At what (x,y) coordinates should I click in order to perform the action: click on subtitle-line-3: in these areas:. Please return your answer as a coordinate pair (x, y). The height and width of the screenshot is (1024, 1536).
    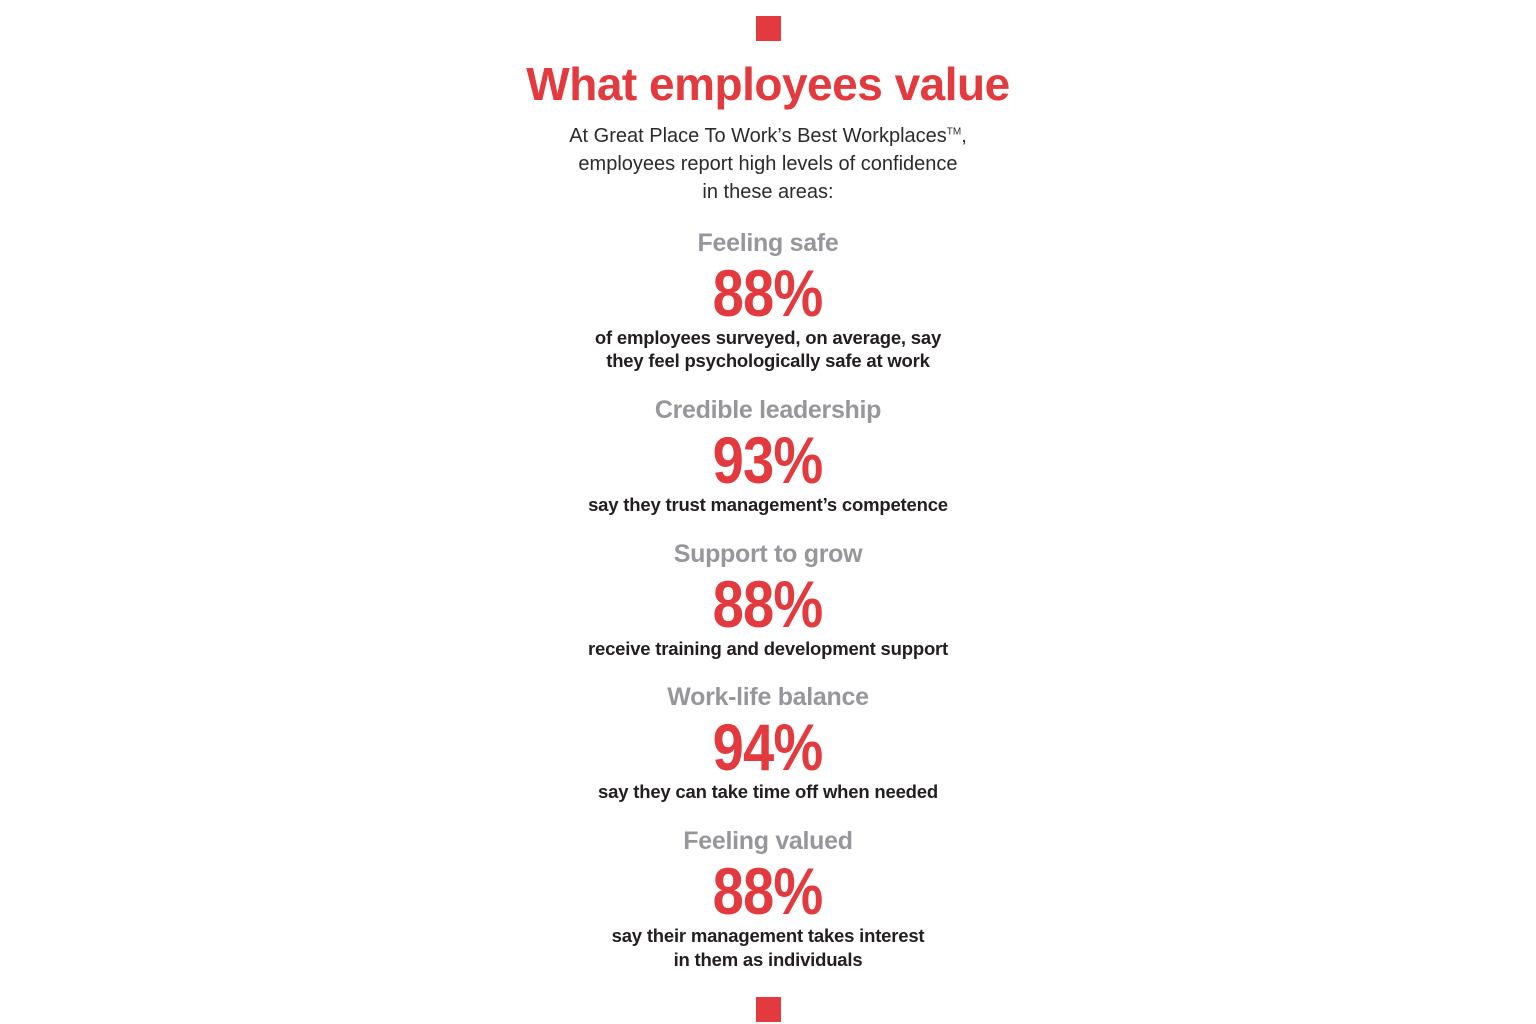
    Looking at the image, I should click on (768, 191).